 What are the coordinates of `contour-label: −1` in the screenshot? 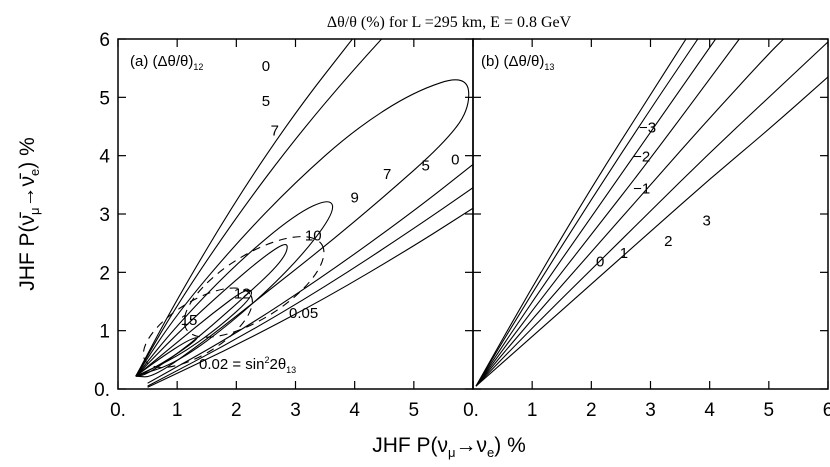 It's located at (641, 189).